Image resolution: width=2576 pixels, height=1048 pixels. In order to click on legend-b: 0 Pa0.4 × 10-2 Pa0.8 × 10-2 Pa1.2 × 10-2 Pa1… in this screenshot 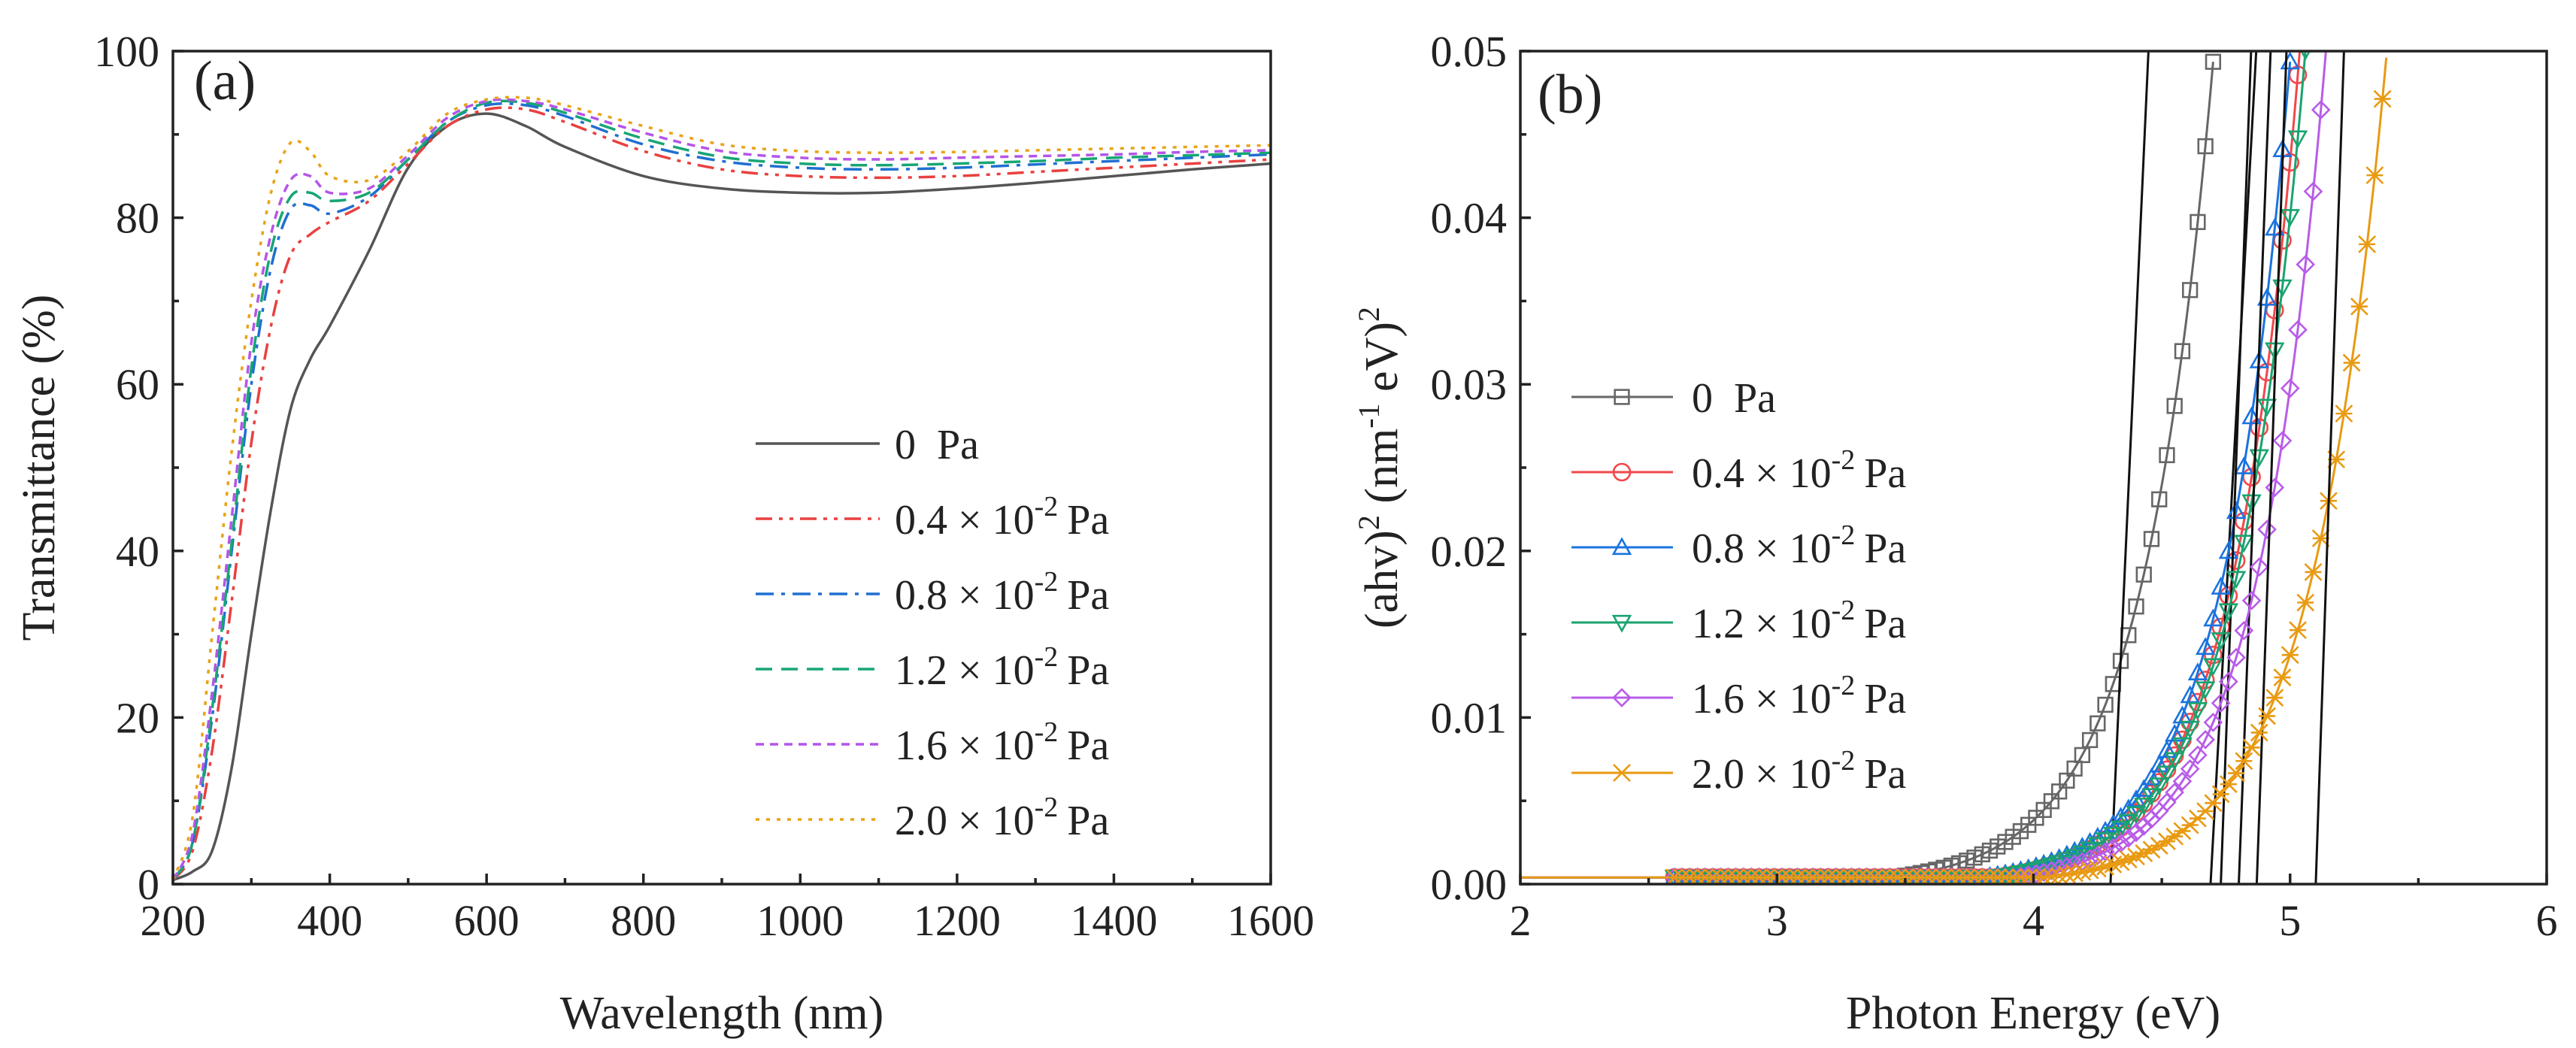, I will do `click(1738, 587)`.